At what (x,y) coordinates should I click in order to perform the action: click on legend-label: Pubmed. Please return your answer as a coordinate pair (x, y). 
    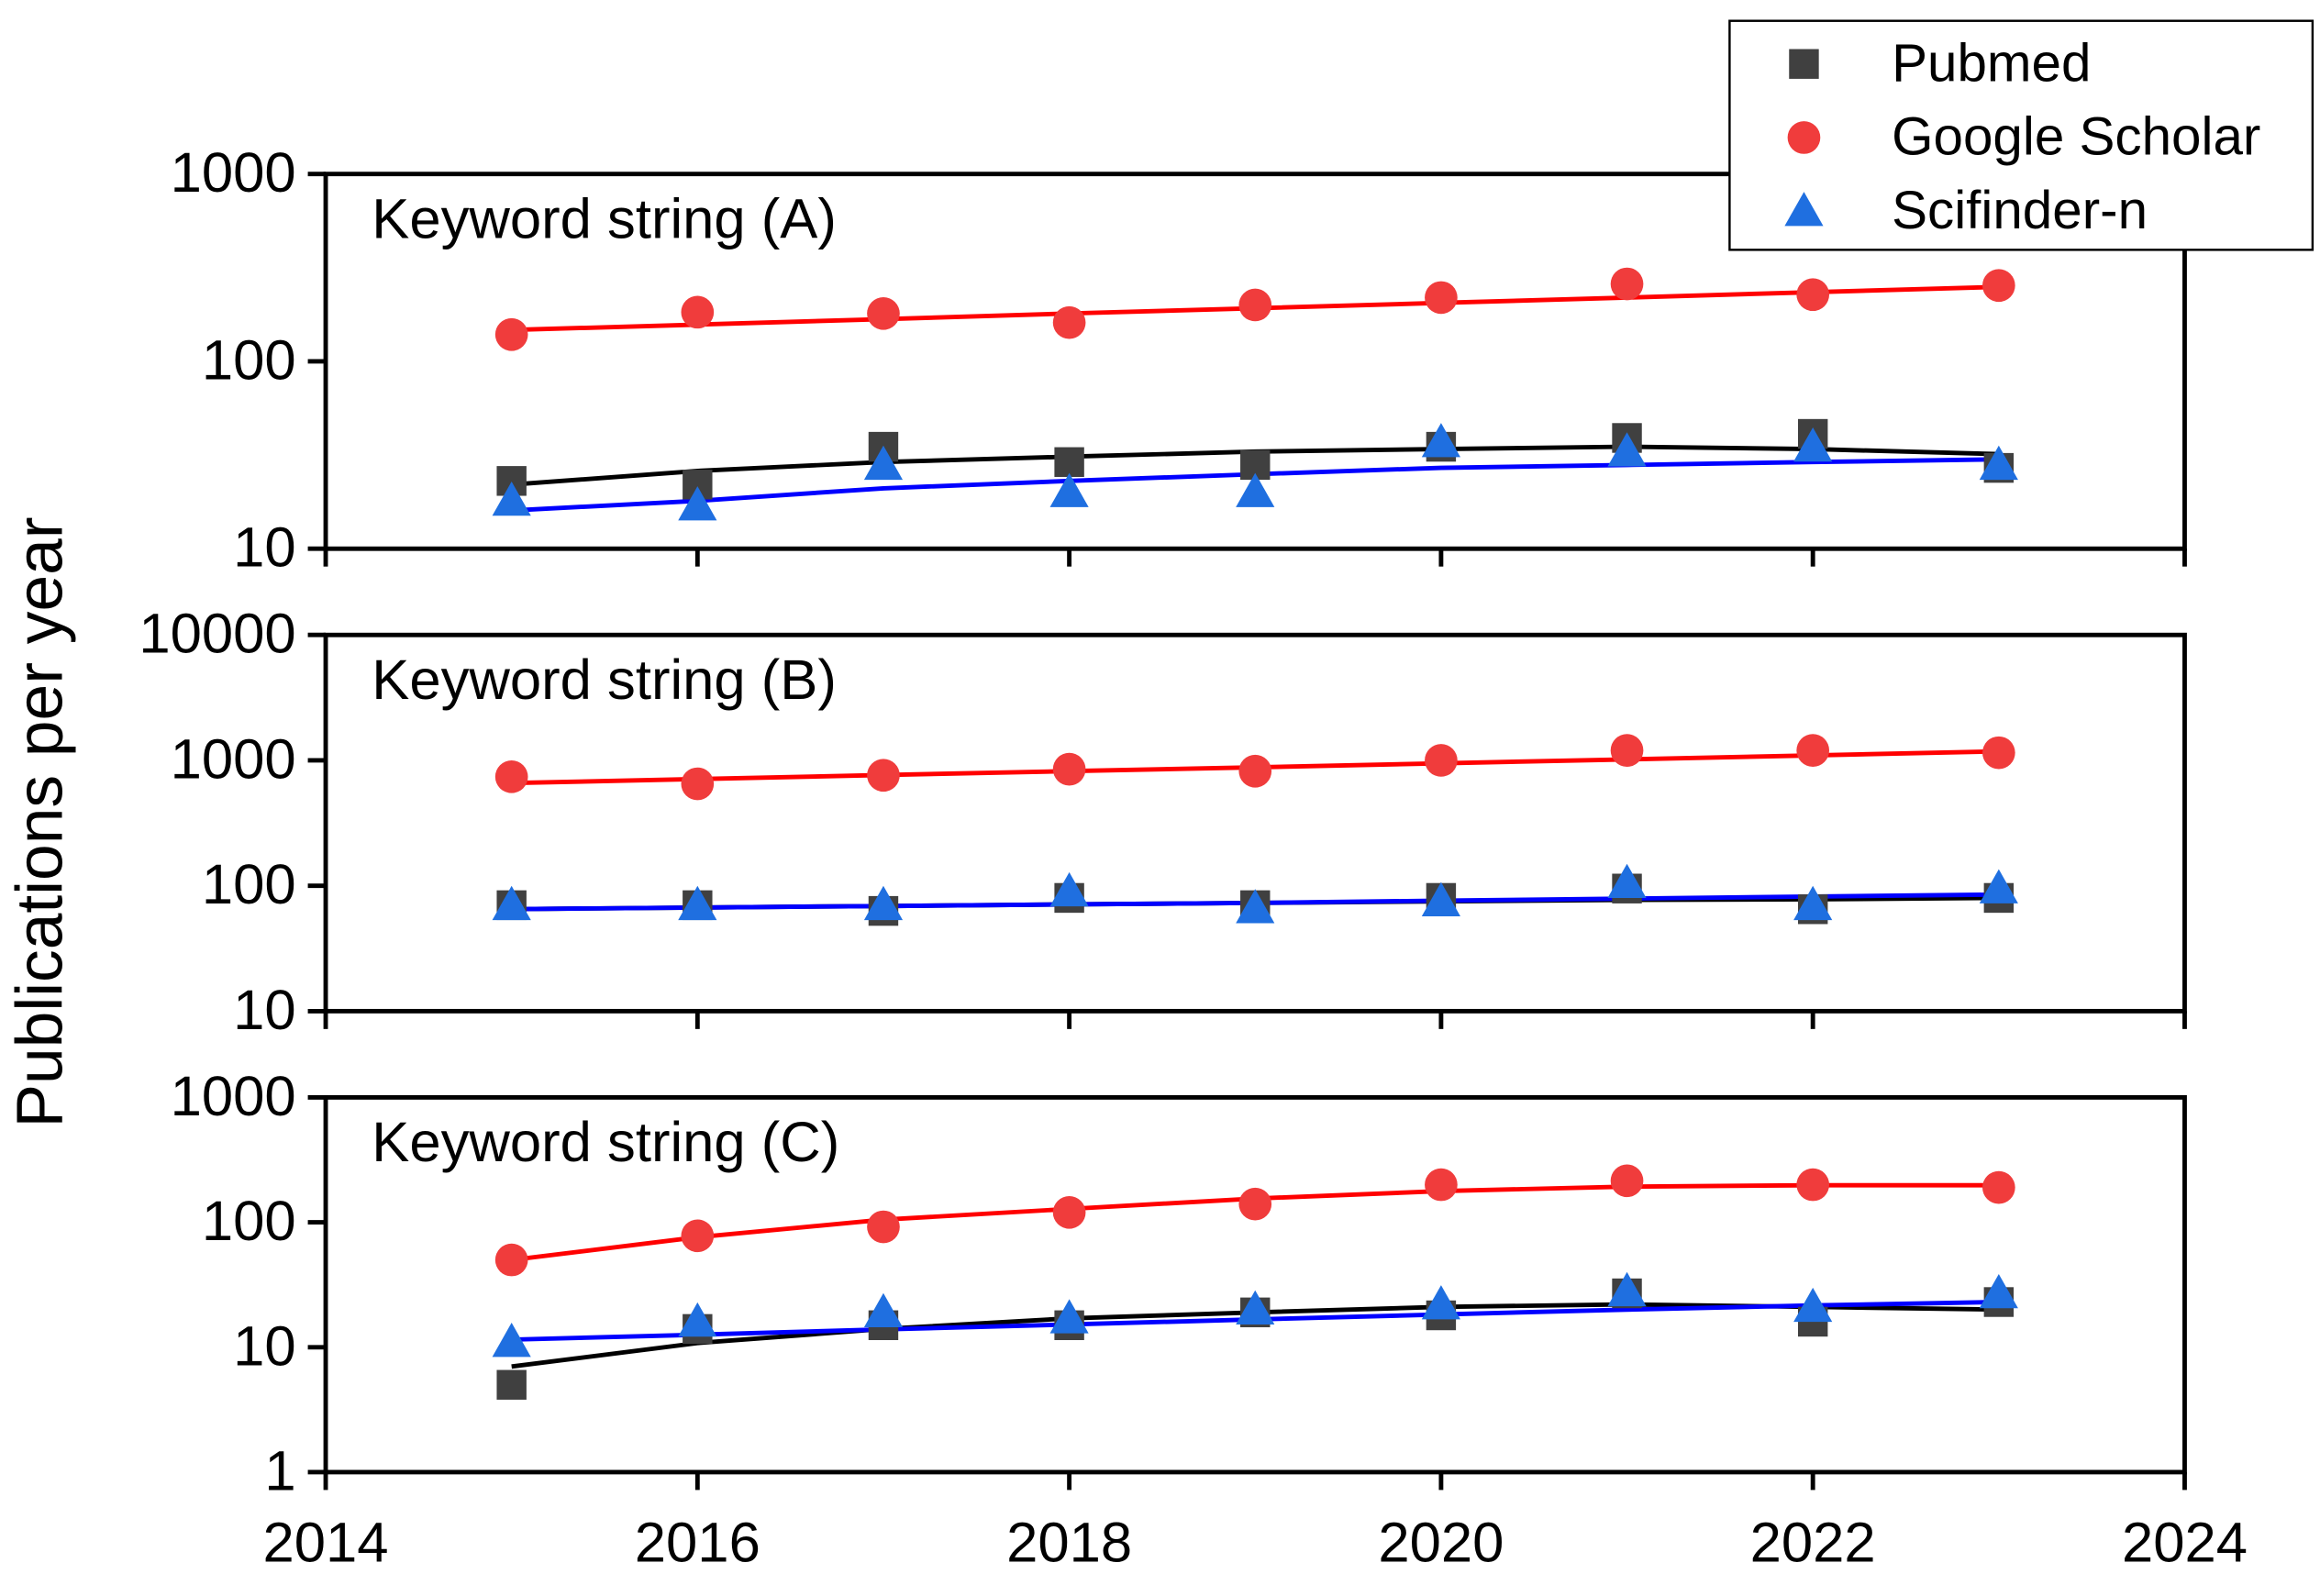
    Looking at the image, I should click on (1992, 63).